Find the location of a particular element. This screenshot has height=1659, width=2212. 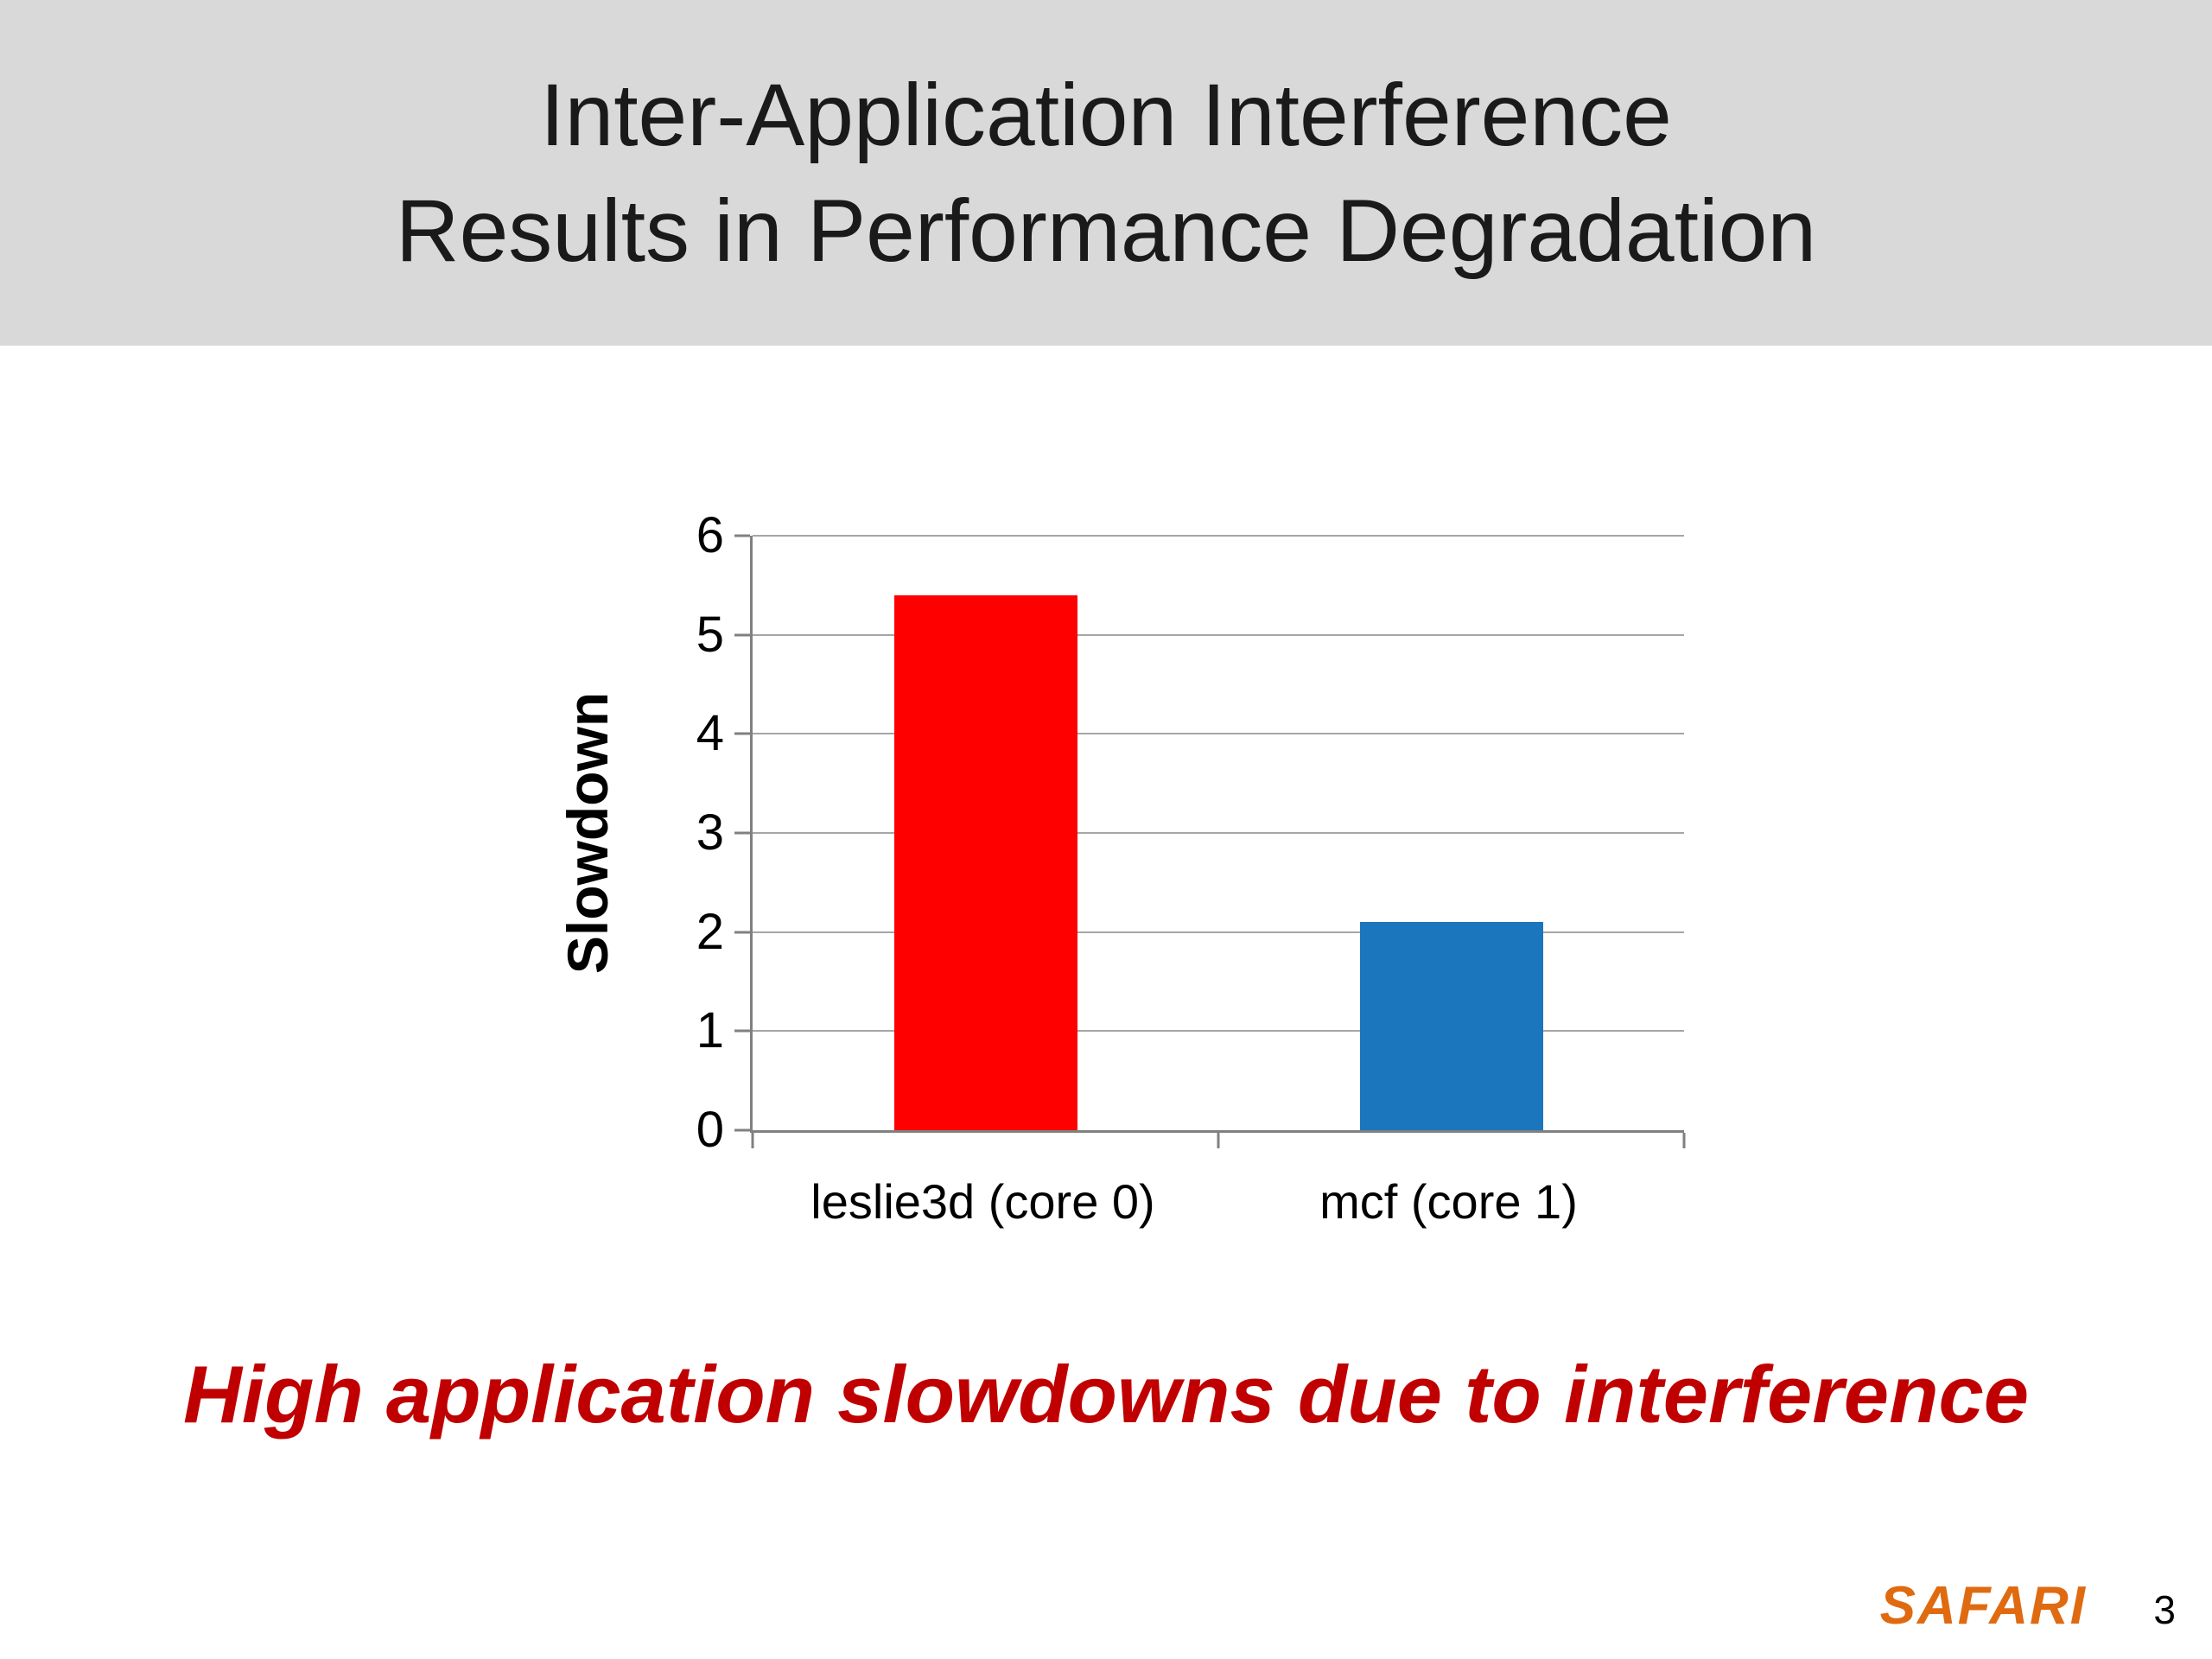

page-number: 3 is located at coordinates (2164, 1609).